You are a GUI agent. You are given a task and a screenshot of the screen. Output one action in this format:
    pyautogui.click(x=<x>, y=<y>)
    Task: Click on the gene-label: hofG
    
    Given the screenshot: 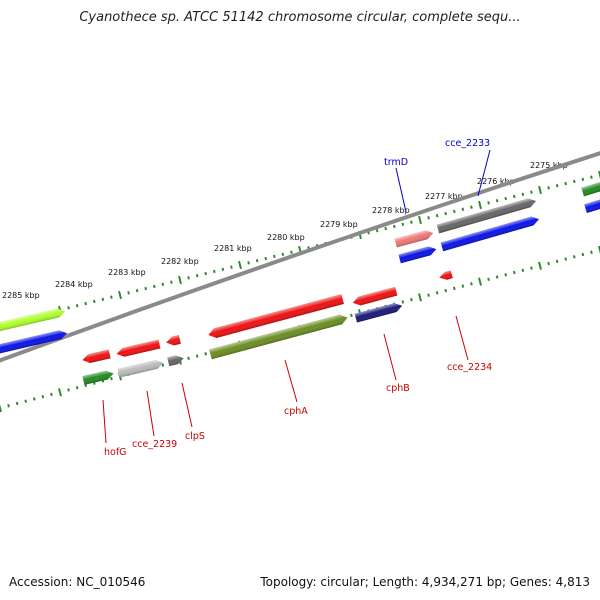 What is the action you would take?
    pyautogui.click(x=115, y=452)
    